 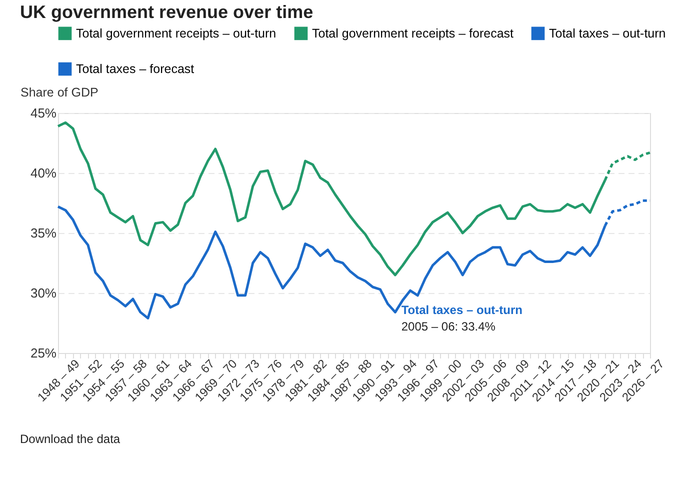 I want to click on y-axis-title: Share of GDP, so click(x=59, y=93).